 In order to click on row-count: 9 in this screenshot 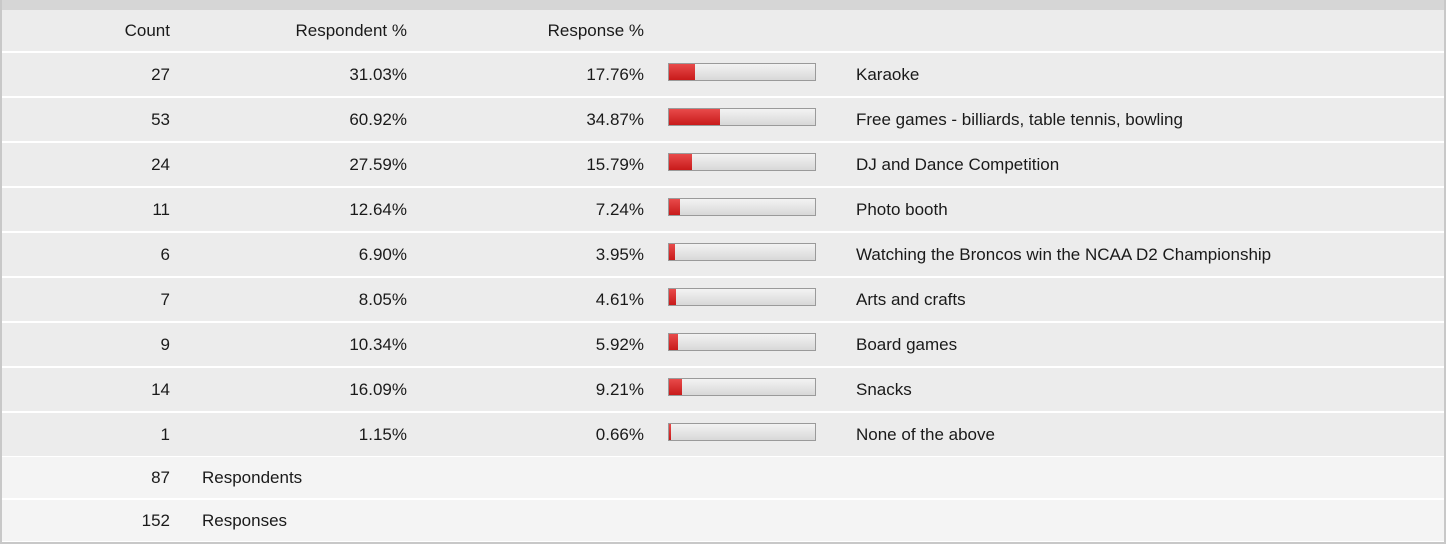, I will do `click(165, 344)`.